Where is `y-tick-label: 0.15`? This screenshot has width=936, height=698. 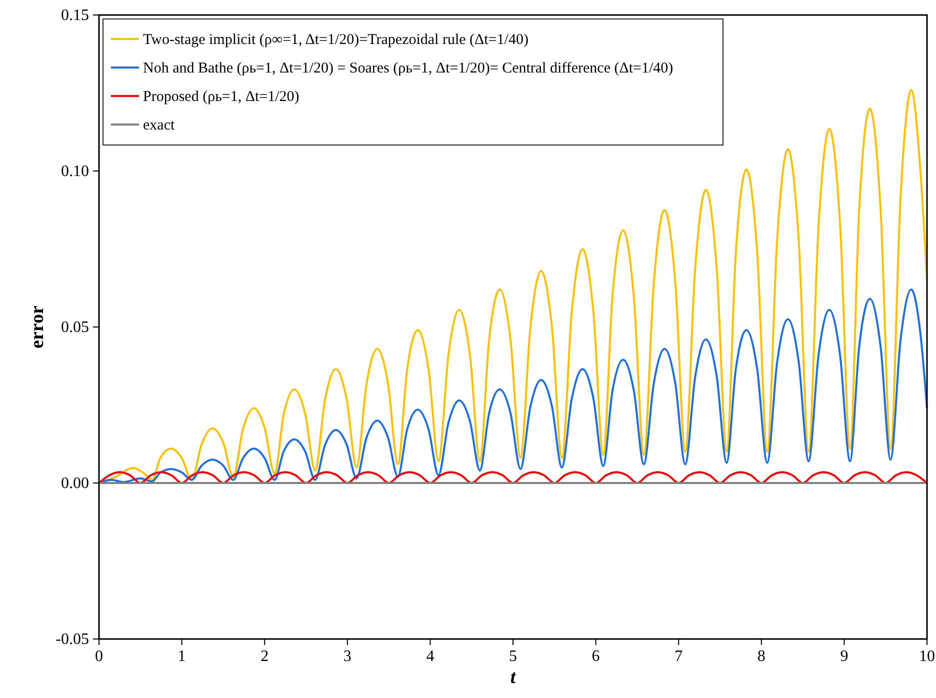
y-tick-label: 0.15 is located at coordinates (75, 15).